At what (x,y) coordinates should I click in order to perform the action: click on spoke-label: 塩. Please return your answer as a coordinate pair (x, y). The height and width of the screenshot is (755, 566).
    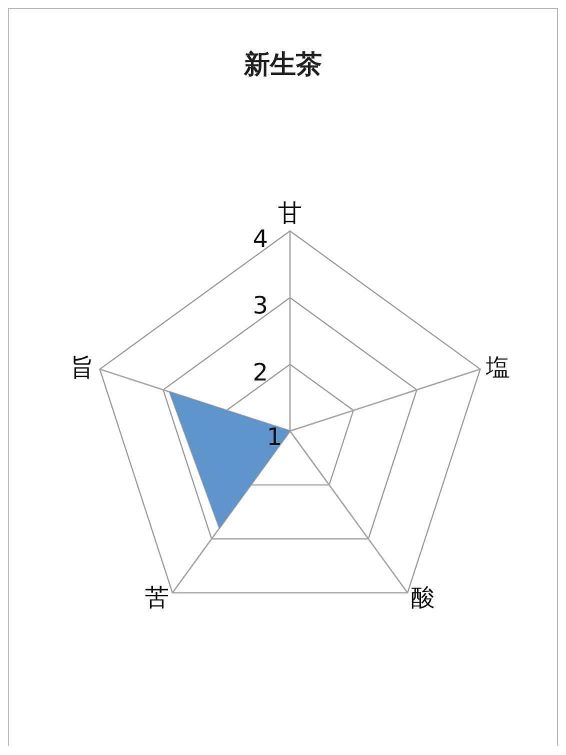
    Looking at the image, I should click on (497, 367).